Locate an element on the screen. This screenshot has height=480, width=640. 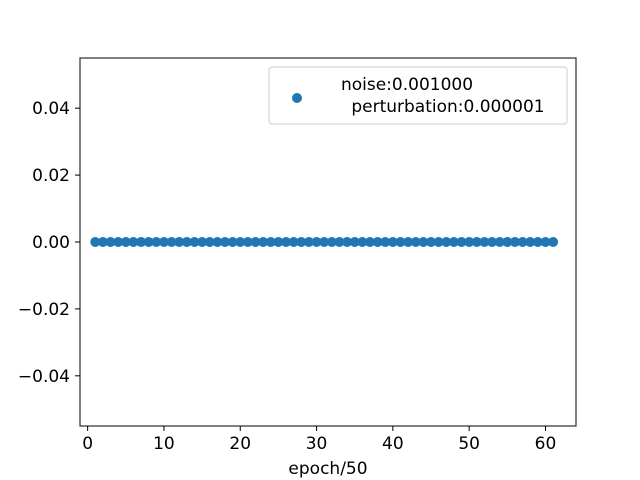
y-tick-label: 0.00 is located at coordinates (51, 243).